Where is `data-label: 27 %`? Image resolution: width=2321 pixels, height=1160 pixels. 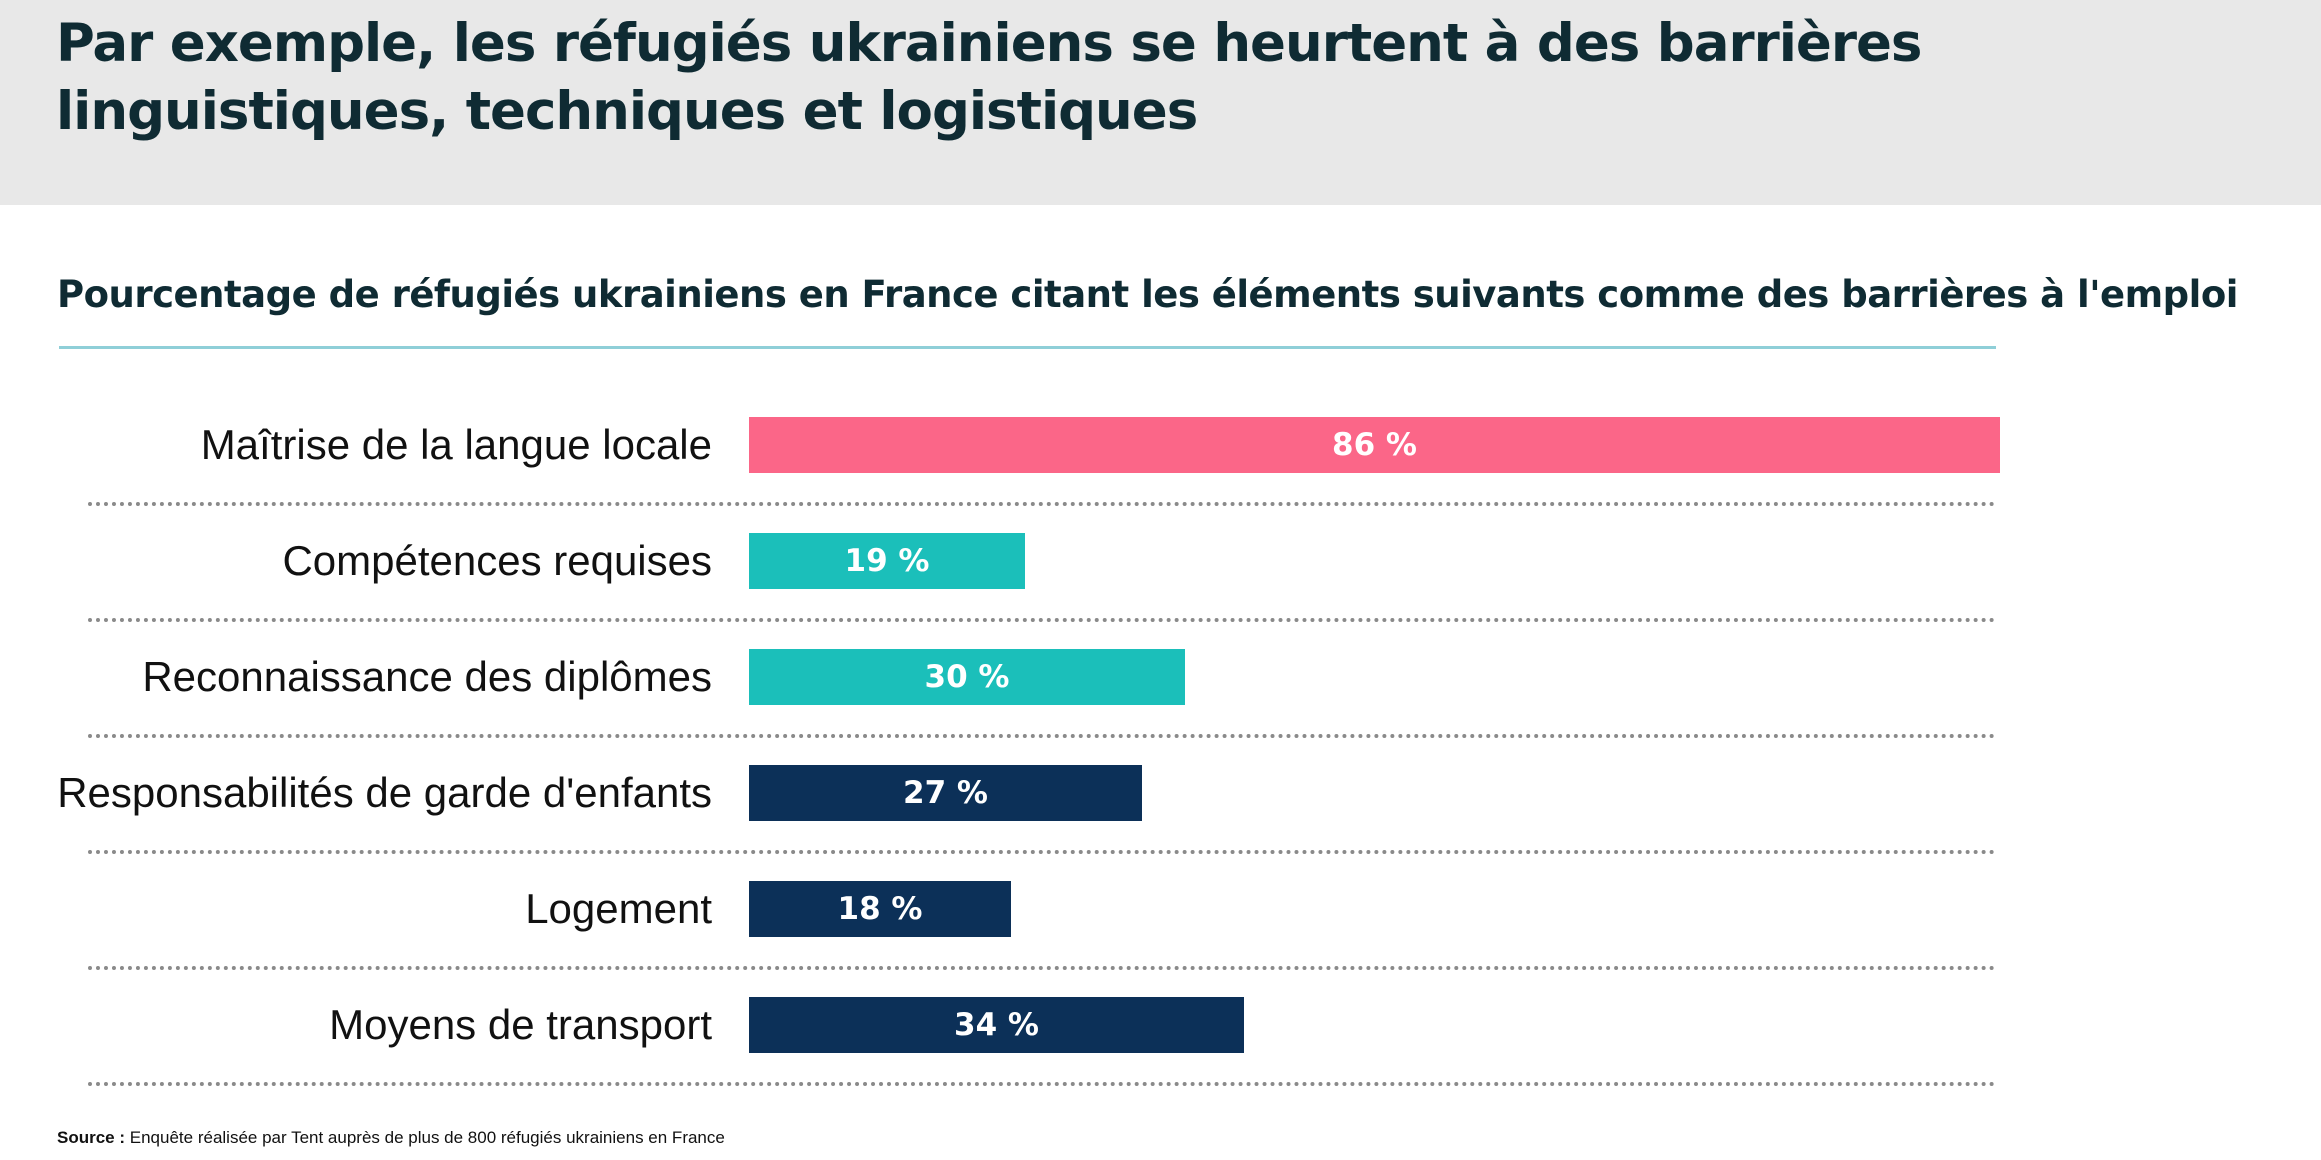 data-label: 27 % is located at coordinates (945, 793).